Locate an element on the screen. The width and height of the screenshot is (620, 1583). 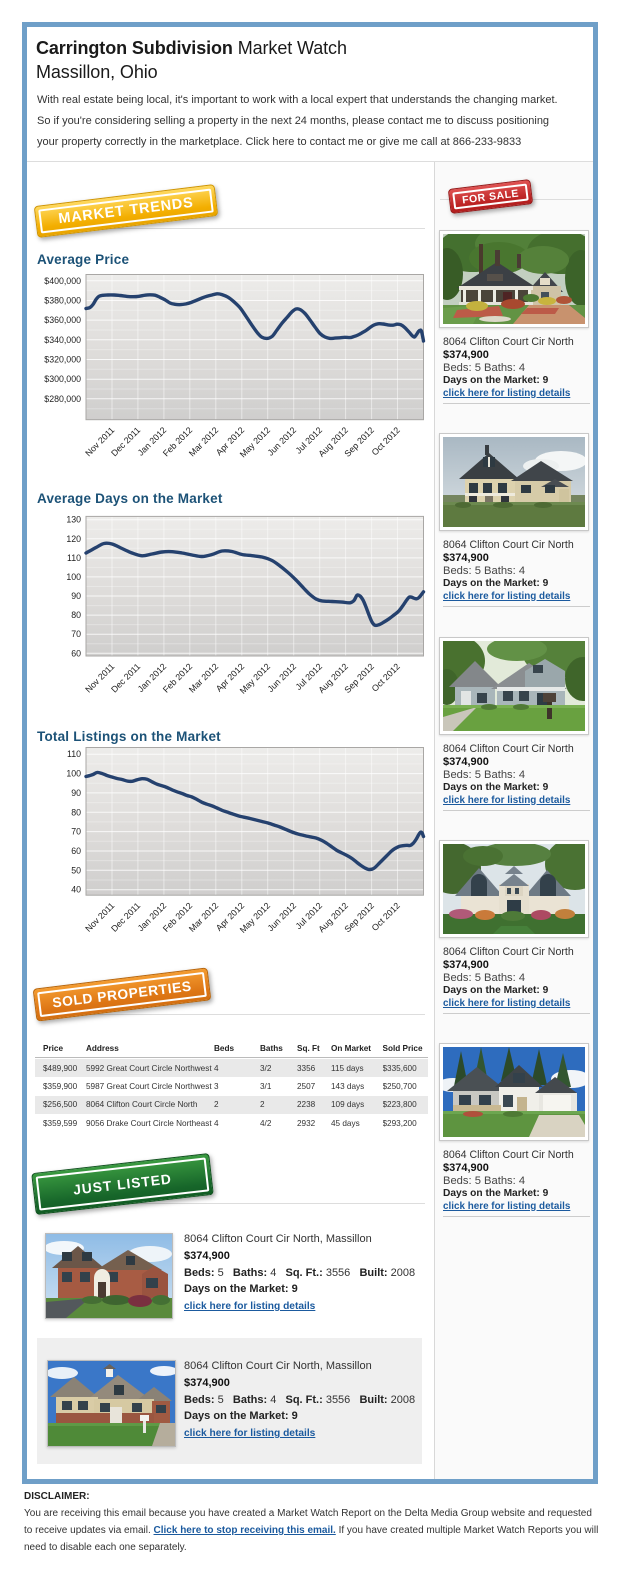
svg-text: $400,000 is located at coordinates (62, 281).